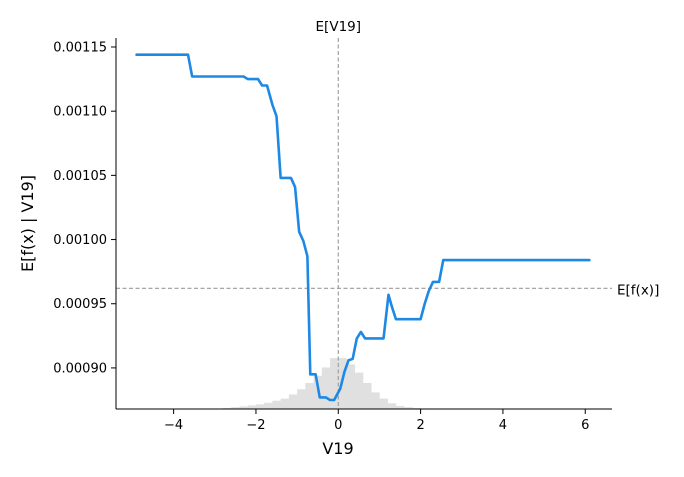 This screenshot has height=477, width=684. I want to click on expected-prediction-label: E[f(x)], so click(638, 290).